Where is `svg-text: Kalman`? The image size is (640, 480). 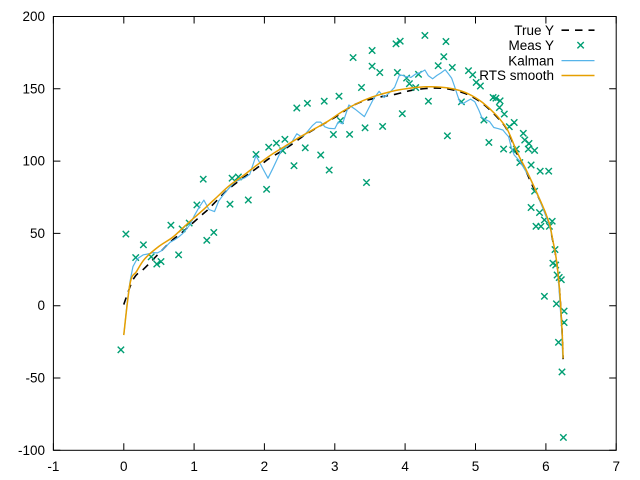 svg-text: Kalman is located at coordinates (531, 60).